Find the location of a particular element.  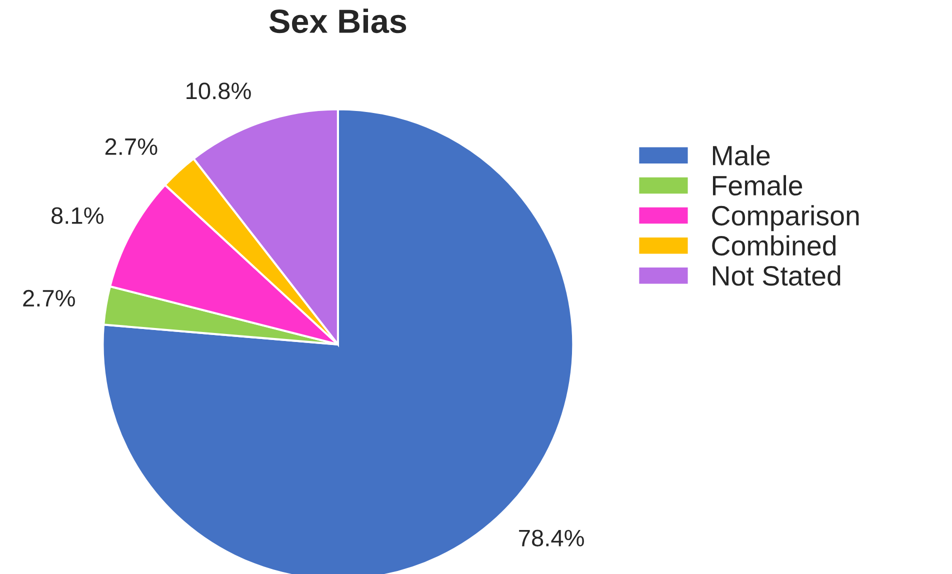

legend-label: Male is located at coordinates (741, 155).